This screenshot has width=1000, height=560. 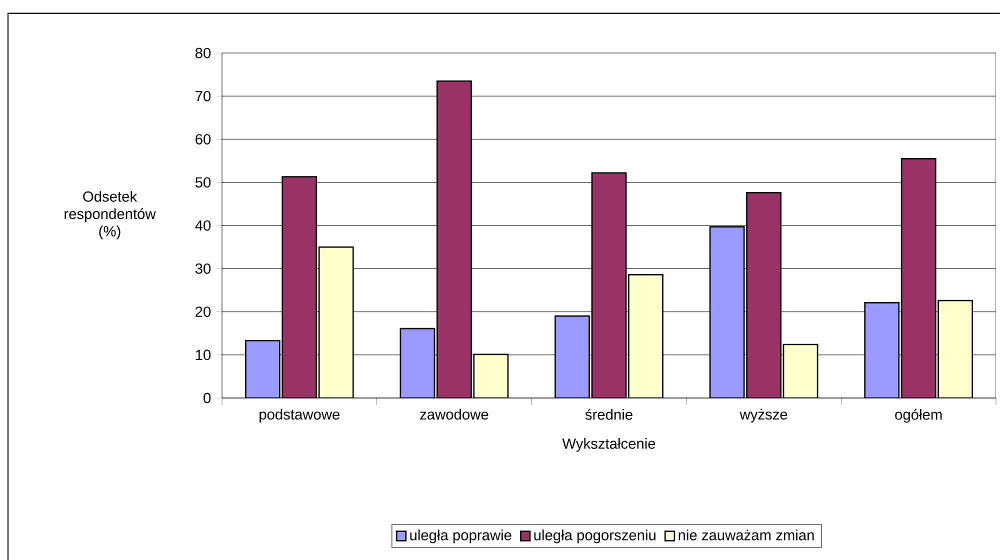 What do you see at coordinates (207, 398) in the screenshot?
I see `y-tick-label: 0` at bounding box center [207, 398].